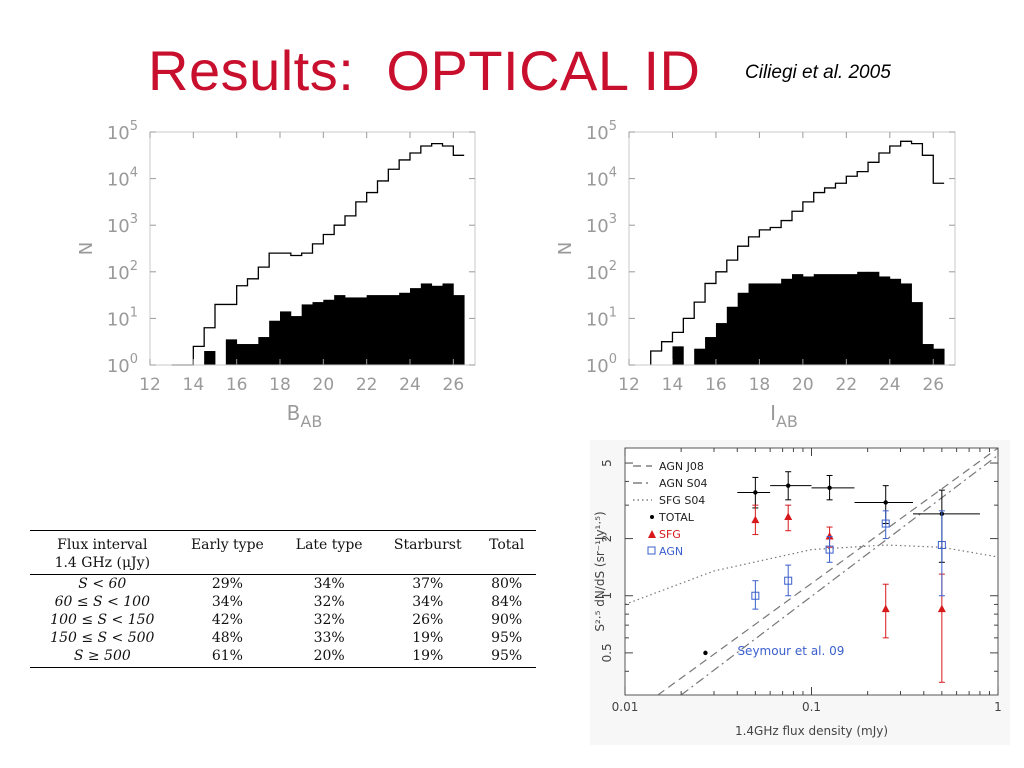 The height and width of the screenshot is (768, 1024). What do you see at coordinates (671, 551) in the screenshot?
I see `legend-label: AGN` at bounding box center [671, 551].